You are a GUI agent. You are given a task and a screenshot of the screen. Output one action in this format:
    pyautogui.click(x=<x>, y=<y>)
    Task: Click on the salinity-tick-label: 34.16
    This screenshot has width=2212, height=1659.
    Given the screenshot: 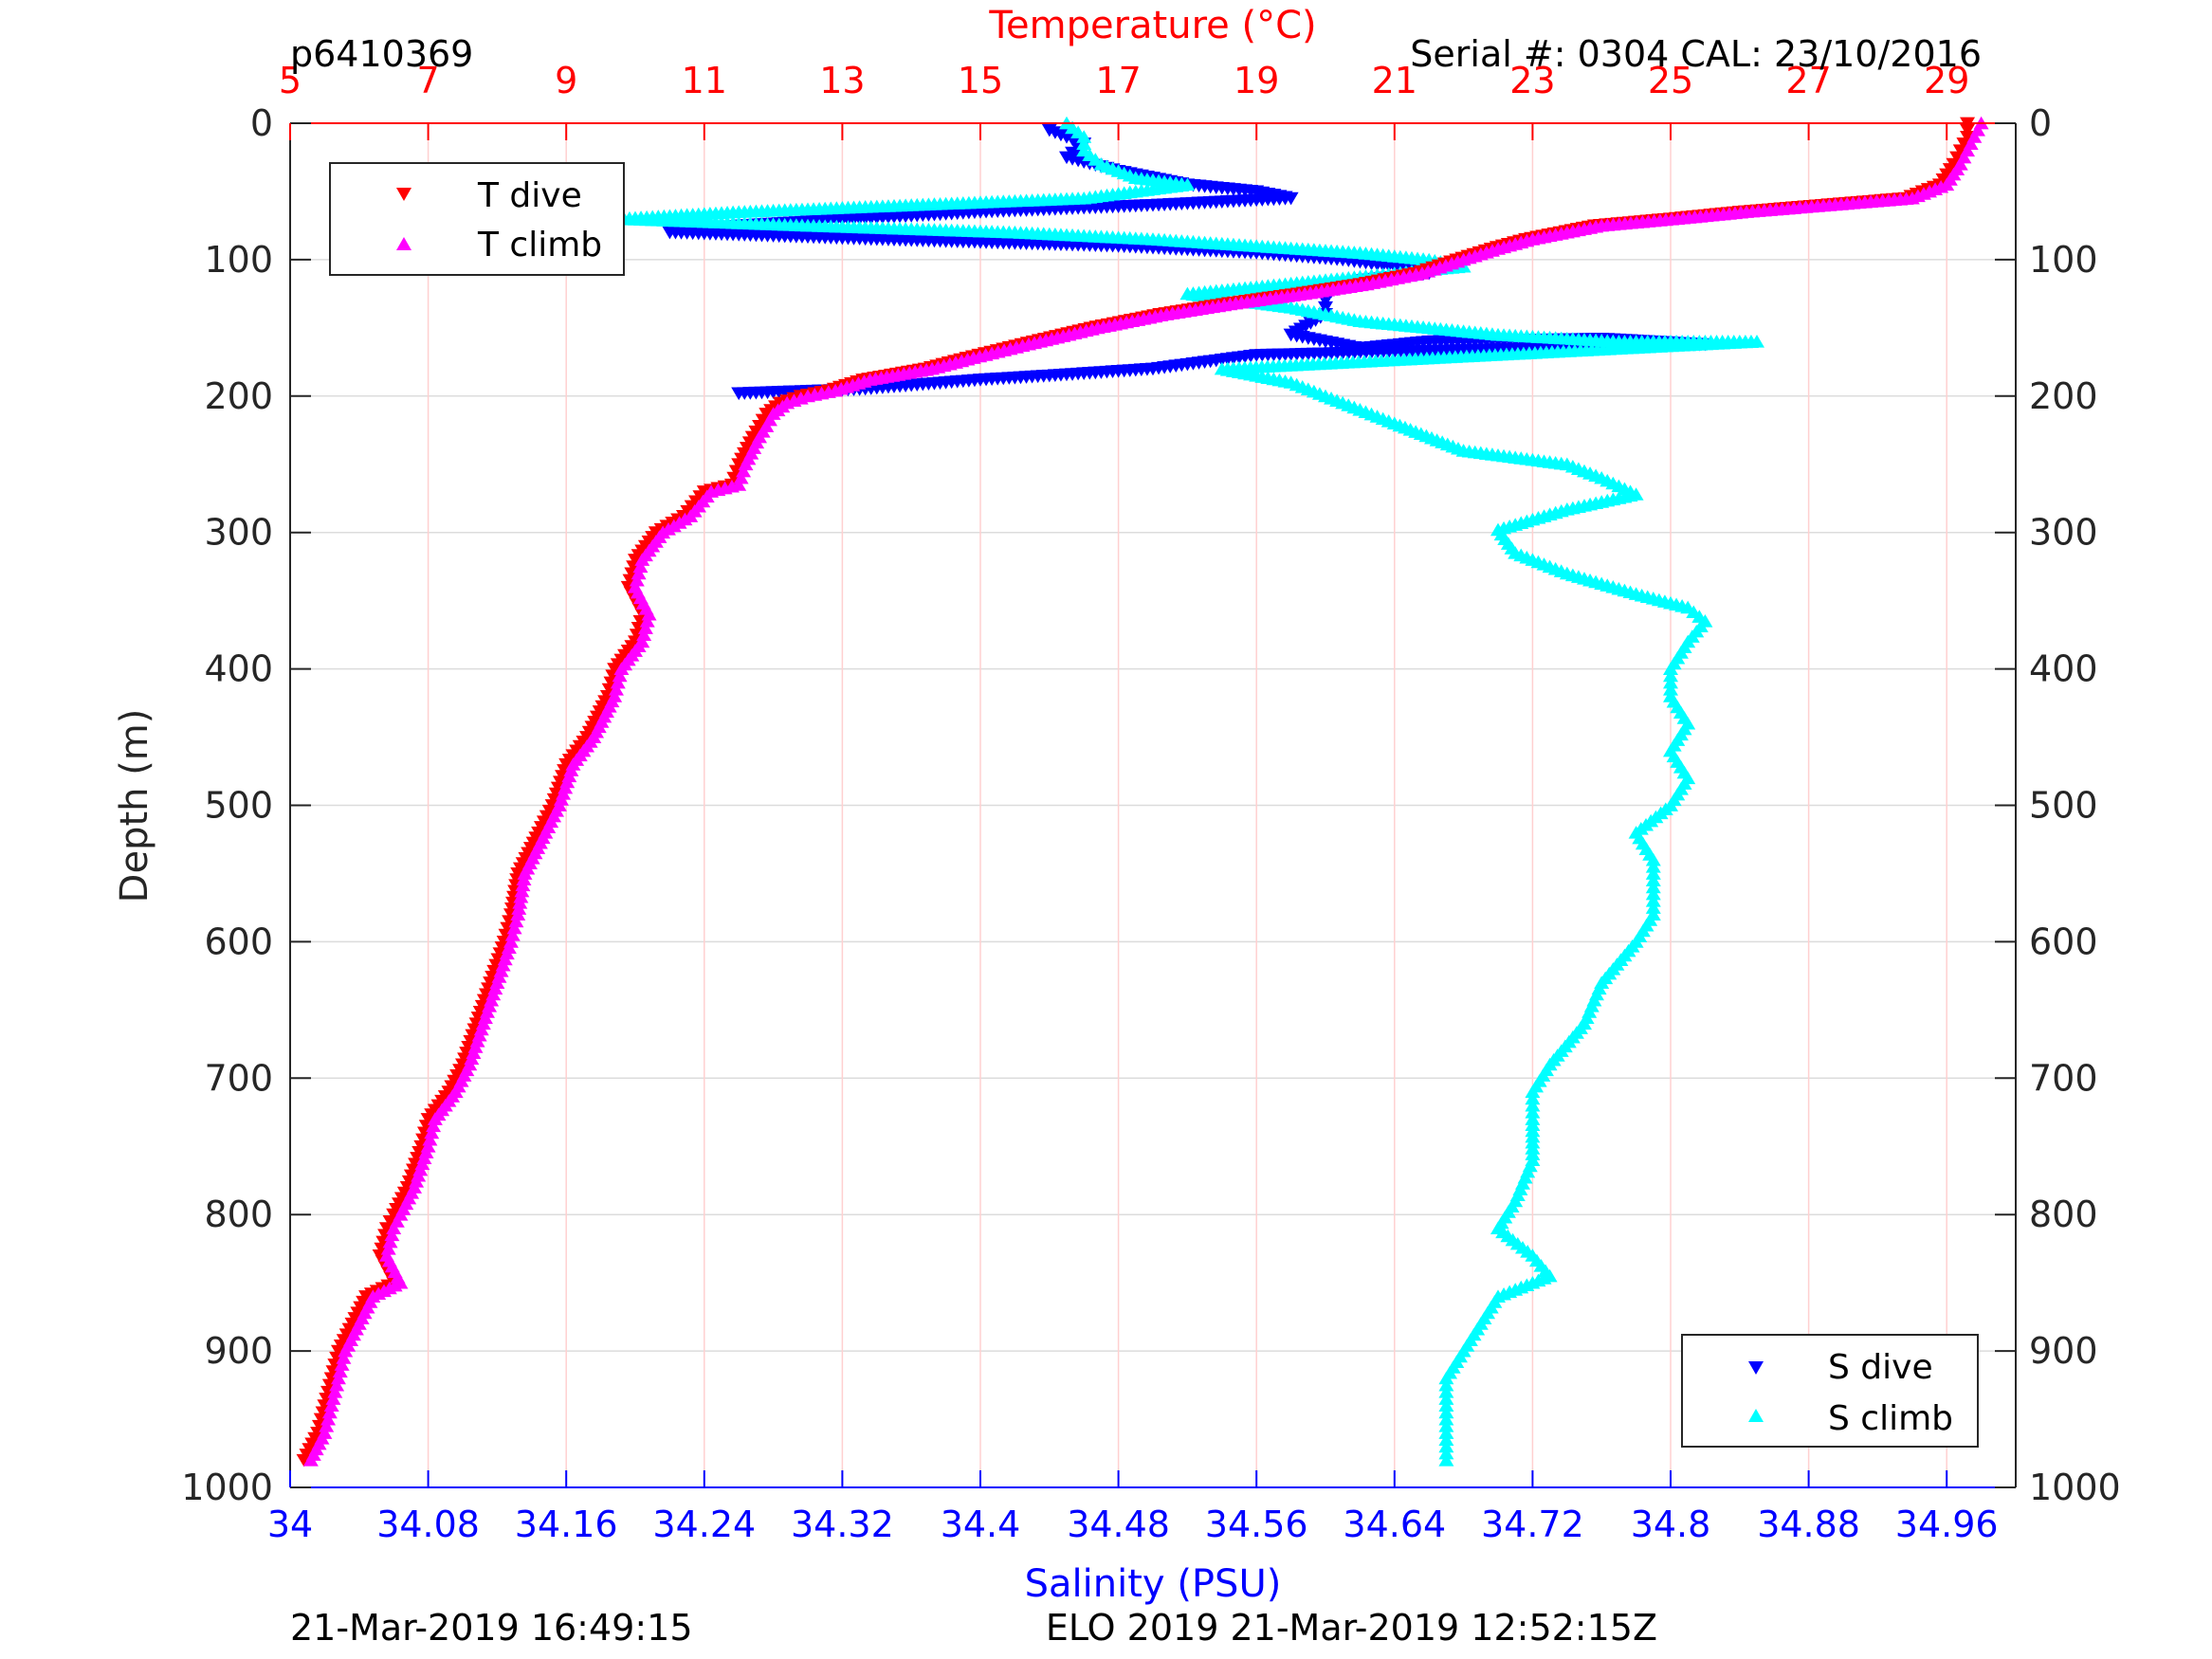 What is the action you would take?
    pyautogui.click(x=566, y=1524)
    